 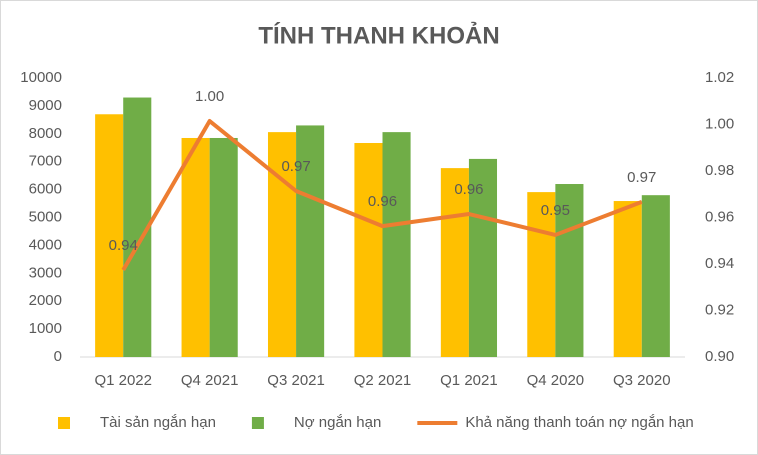 I want to click on y-tick-label: 9000, so click(x=45, y=105).